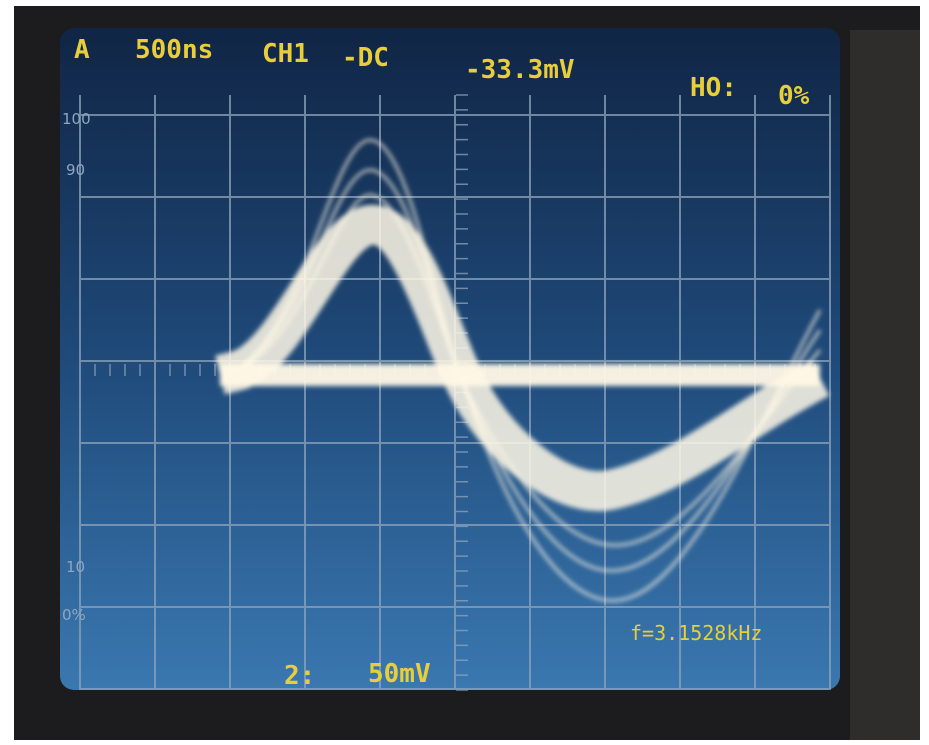  What do you see at coordinates (74, 615) in the screenshot?
I see `graticule-label: 0%` at bounding box center [74, 615].